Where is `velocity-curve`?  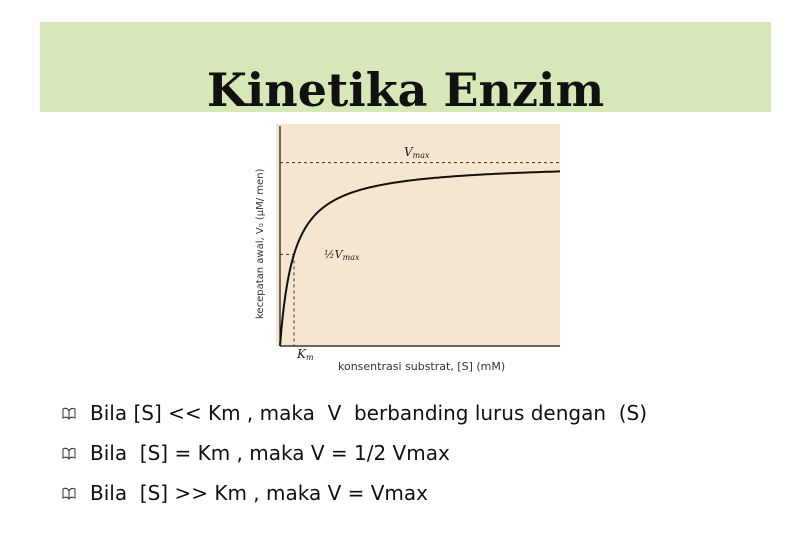 velocity-curve is located at coordinates (419, 258).